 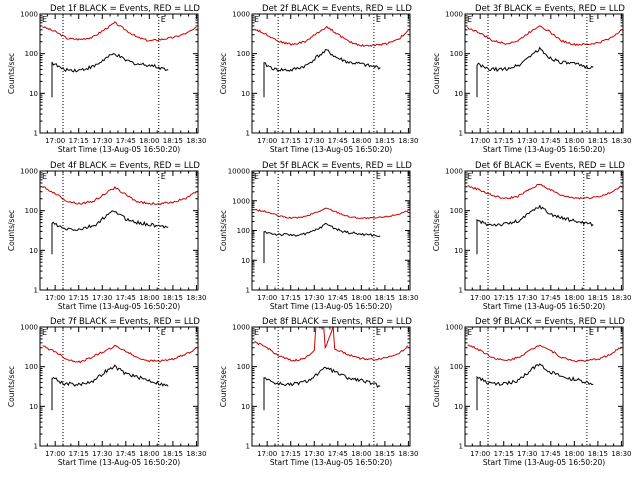 I want to click on panel-title: Det 2f BLACK = Events, RED = LLD, so click(x=337, y=9).